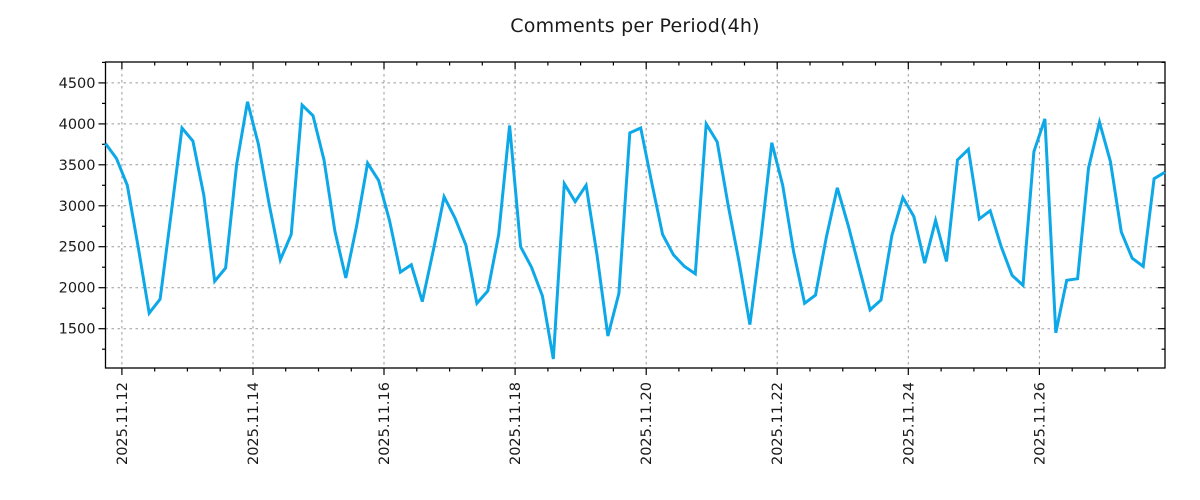 The height and width of the screenshot is (500, 1200). What do you see at coordinates (254, 423) in the screenshot?
I see `x-tick-label: 2025.11.14` at bounding box center [254, 423].